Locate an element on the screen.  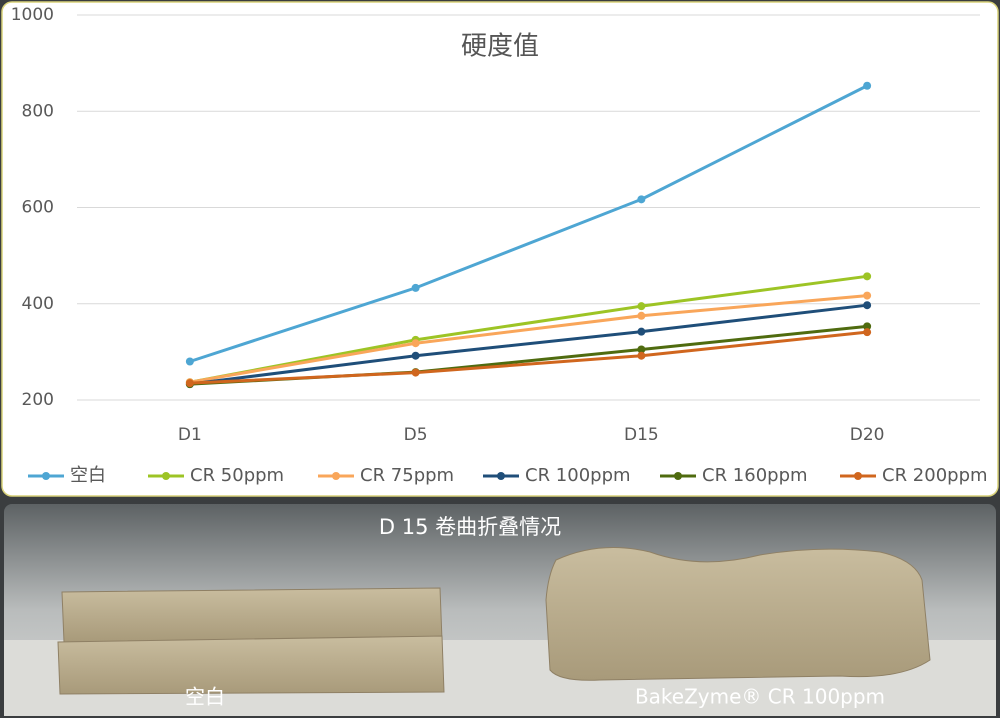
y-tick-label: 600 is located at coordinates (38, 208).